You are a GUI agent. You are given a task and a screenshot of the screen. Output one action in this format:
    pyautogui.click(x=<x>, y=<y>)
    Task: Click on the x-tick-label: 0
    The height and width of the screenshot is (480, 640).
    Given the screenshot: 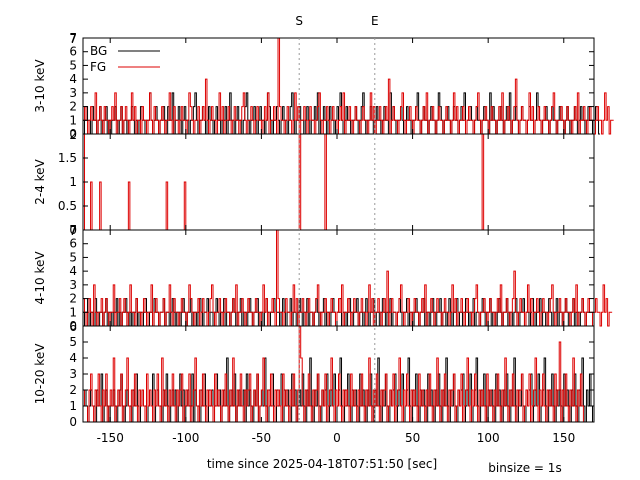 What is the action you would take?
    pyautogui.click(x=337, y=438)
    